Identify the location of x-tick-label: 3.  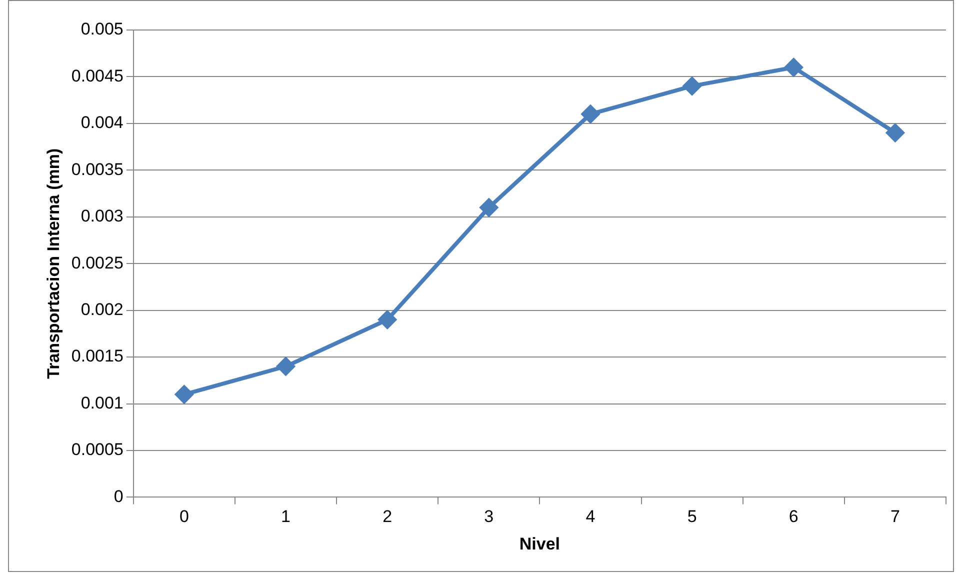
(489, 516).